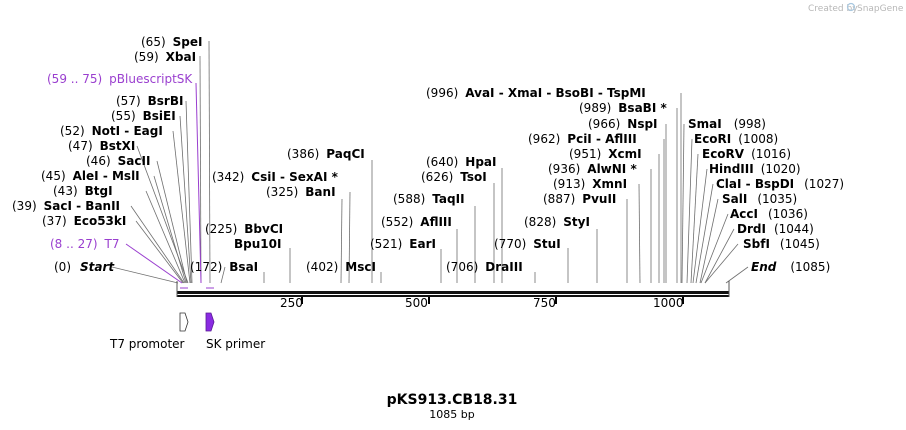 The width and height of the screenshot is (906, 430). Describe the element at coordinates (668, 303) in the screenshot. I see `ruler-label-1000: 1000` at that location.